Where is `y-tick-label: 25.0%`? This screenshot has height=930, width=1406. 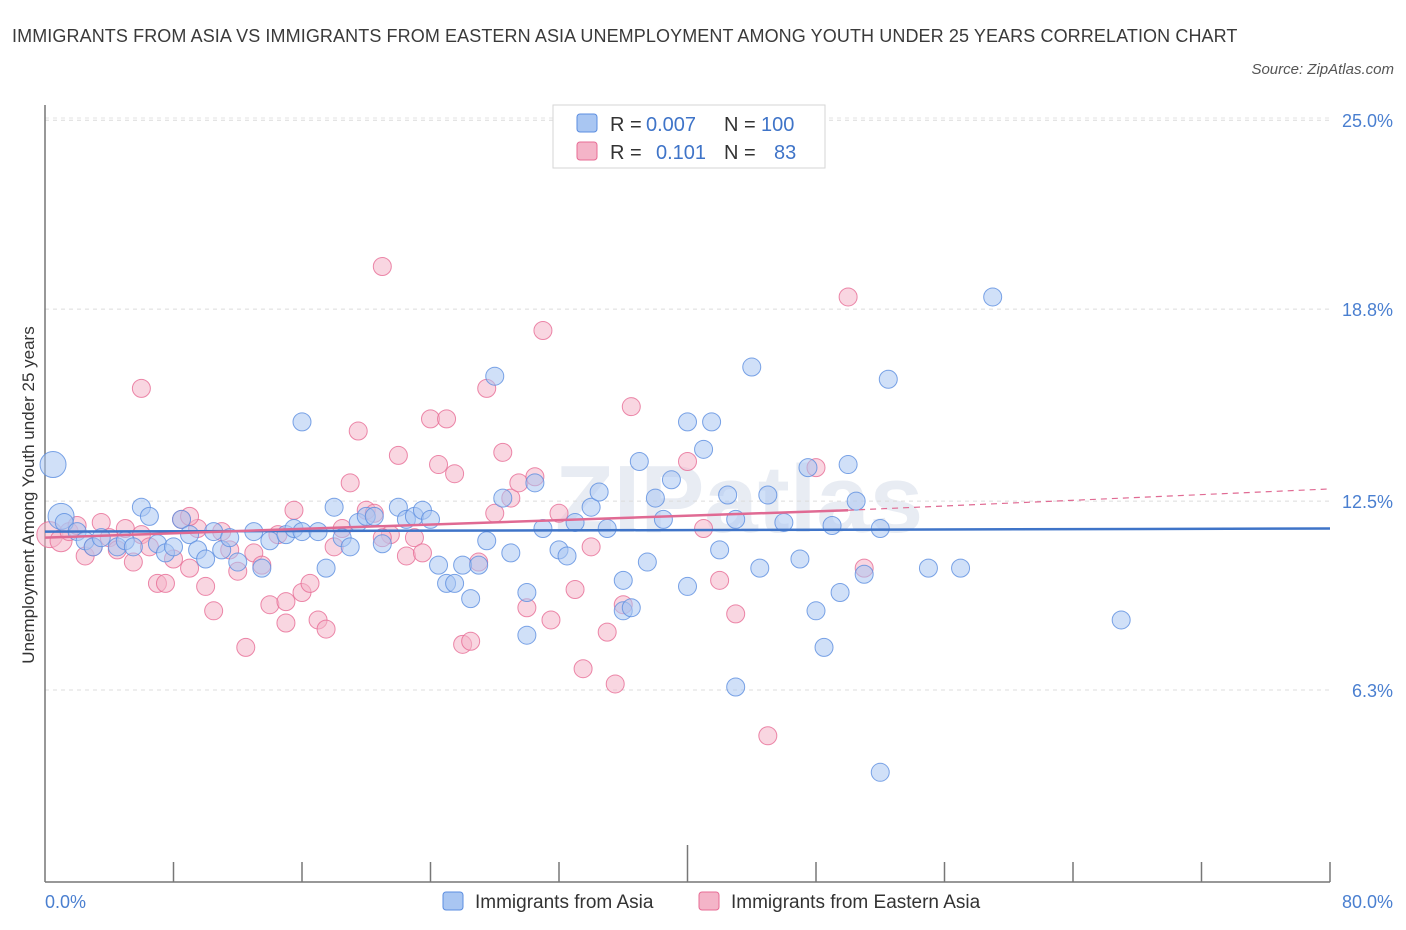
y-tick-label: 25.0% is located at coordinates (1367, 121).